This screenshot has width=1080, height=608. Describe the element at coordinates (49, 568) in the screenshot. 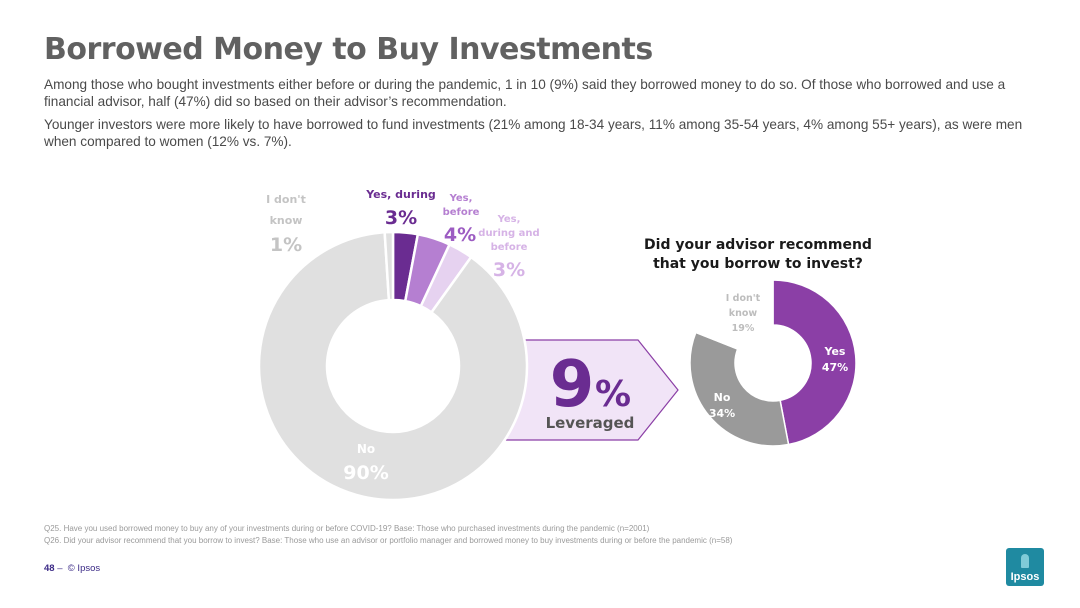

I see `page-number: 48` at that location.